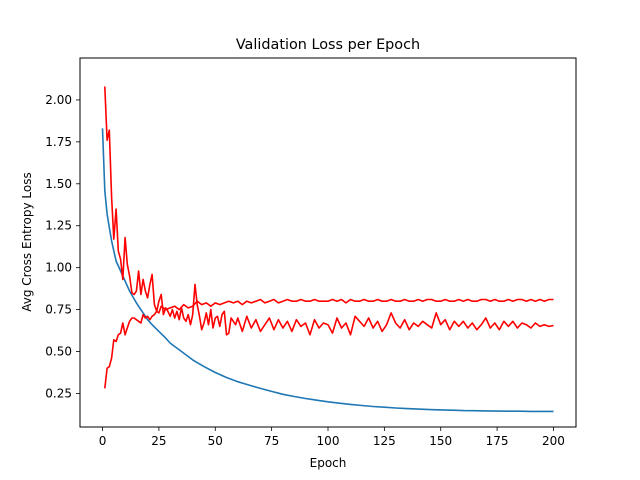 The width and height of the screenshot is (640, 480). Describe the element at coordinates (497, 441) in the screenshot. I see `x-tick-label: 175` at that location.